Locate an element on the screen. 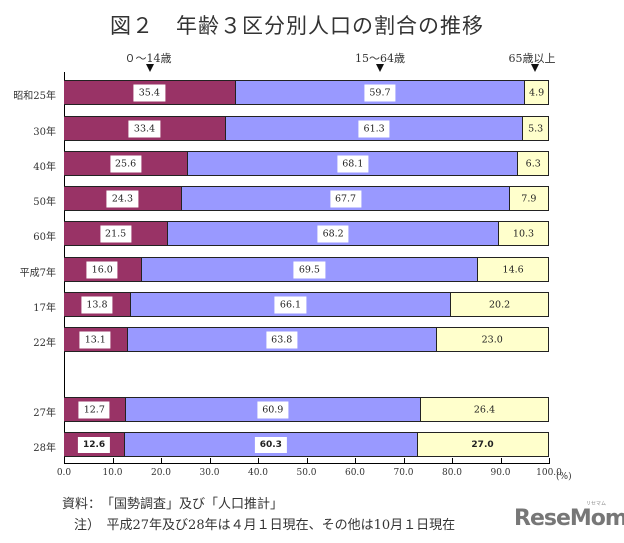 Image resolution: width=624 pixels, height=543 pixels. legend-arrow-65-plus is located at coordinates (535, 68).